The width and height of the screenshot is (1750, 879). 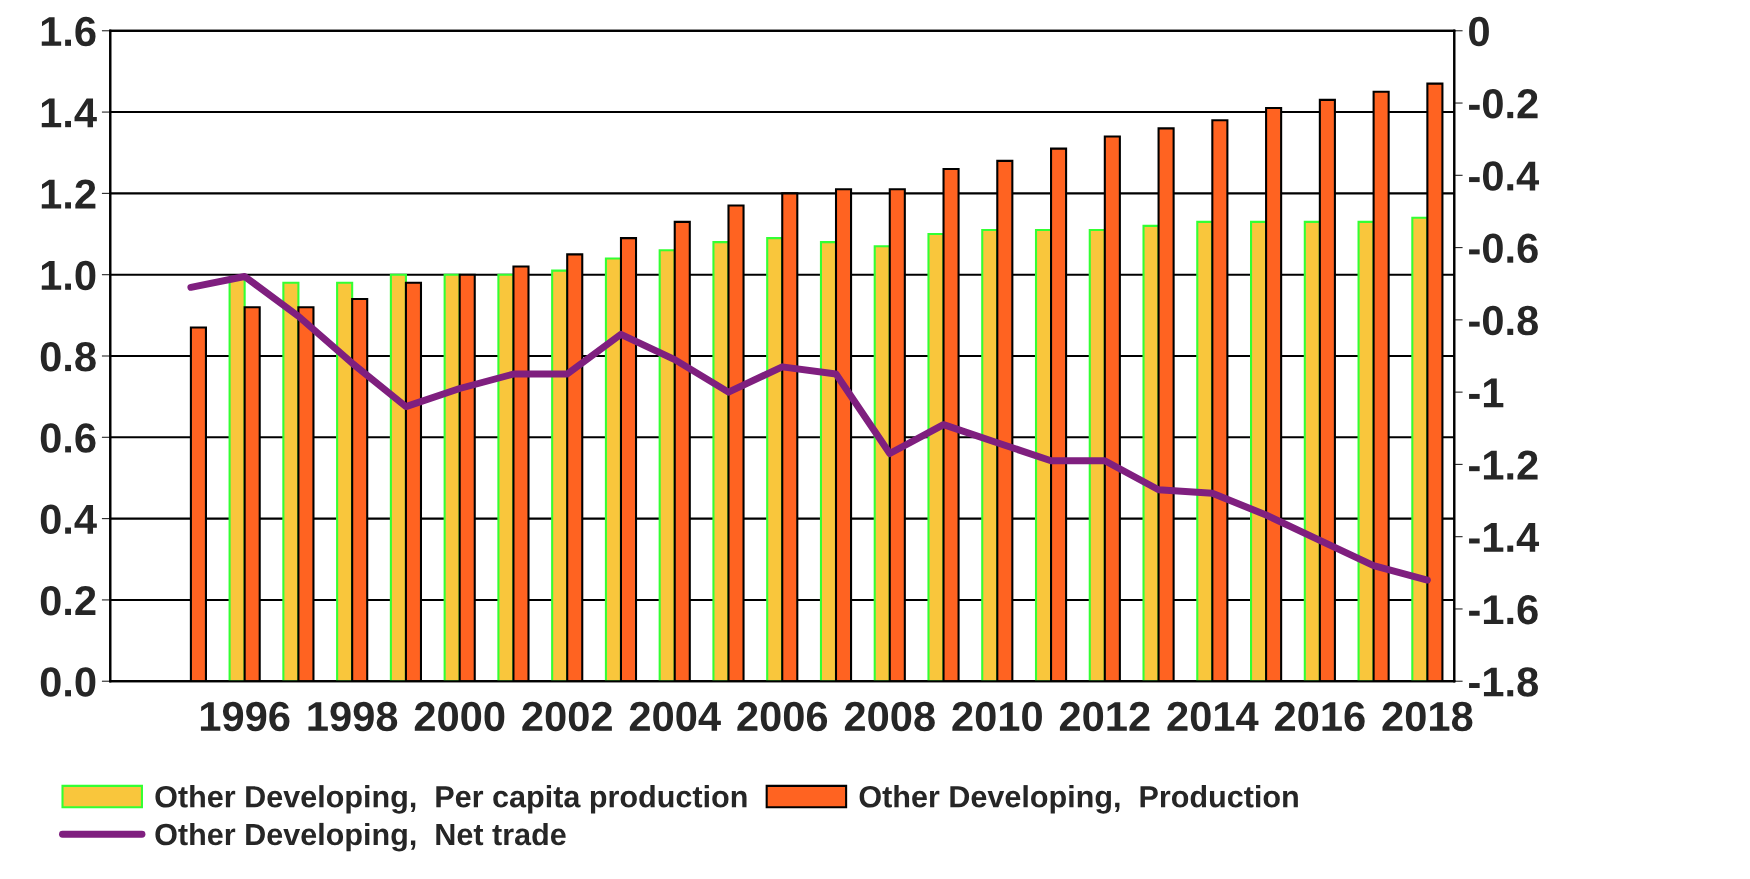 What do you see at coordinates (567, 716) in the screenshot?
I see `x-tick-label: 2002` at bounding box center [567, 716].